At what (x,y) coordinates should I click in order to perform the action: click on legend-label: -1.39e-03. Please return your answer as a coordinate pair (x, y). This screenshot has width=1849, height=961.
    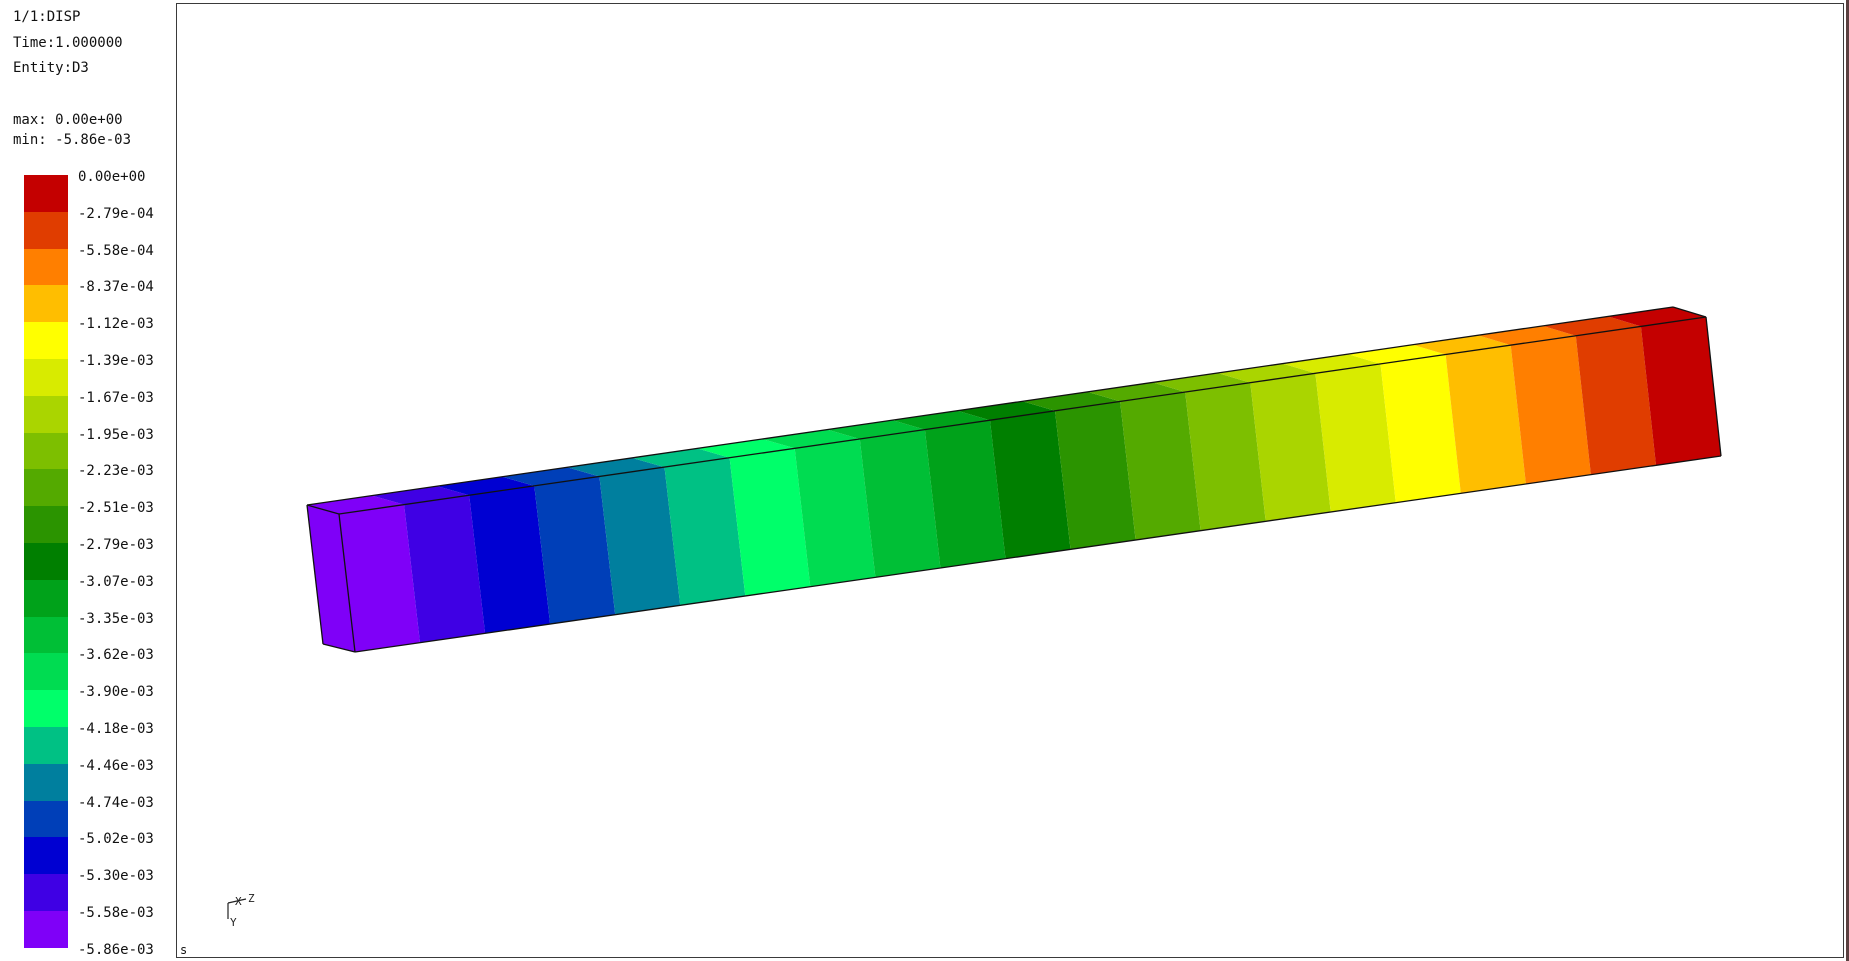
    Looking at the image, I should click on (116, 361).